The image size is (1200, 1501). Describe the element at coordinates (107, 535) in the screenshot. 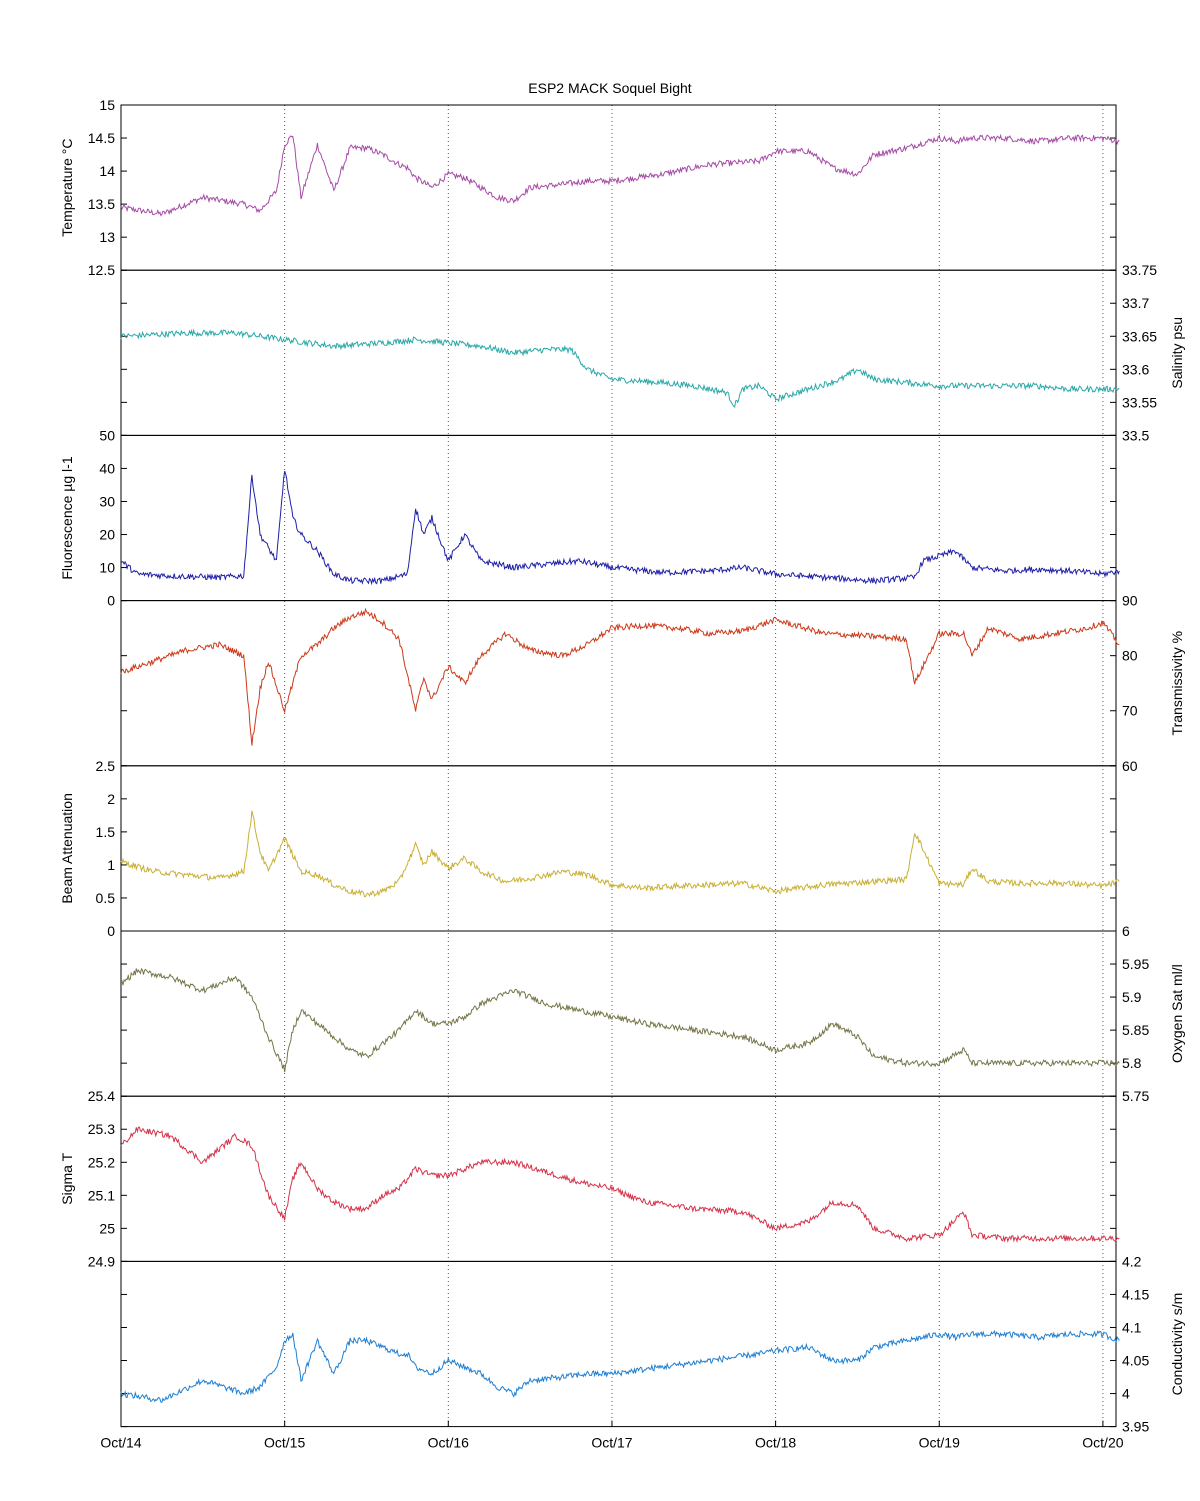

I see `y-tick-label: 20` at that location.